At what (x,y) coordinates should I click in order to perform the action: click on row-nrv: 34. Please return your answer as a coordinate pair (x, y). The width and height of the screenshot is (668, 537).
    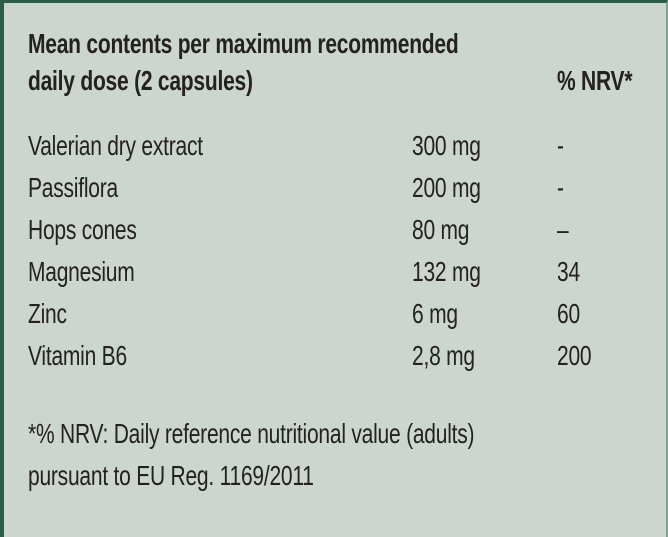
    Looking at the image, I should click on (568, 271).